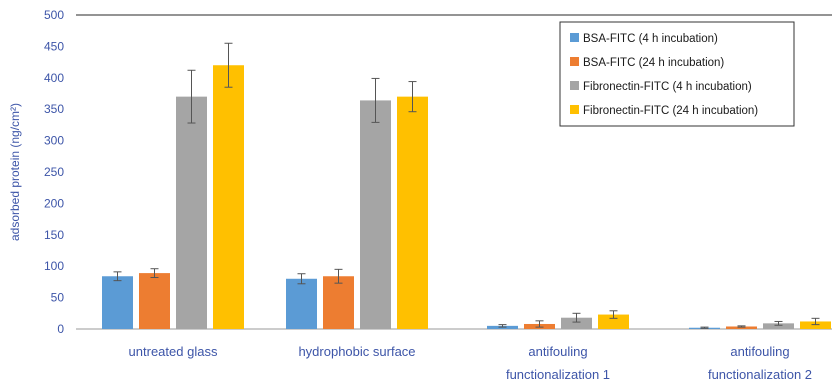  Describe the element at coordinates (760, 374) in the screenshot. I see `x-tick-label: functionalization 2` at that location.